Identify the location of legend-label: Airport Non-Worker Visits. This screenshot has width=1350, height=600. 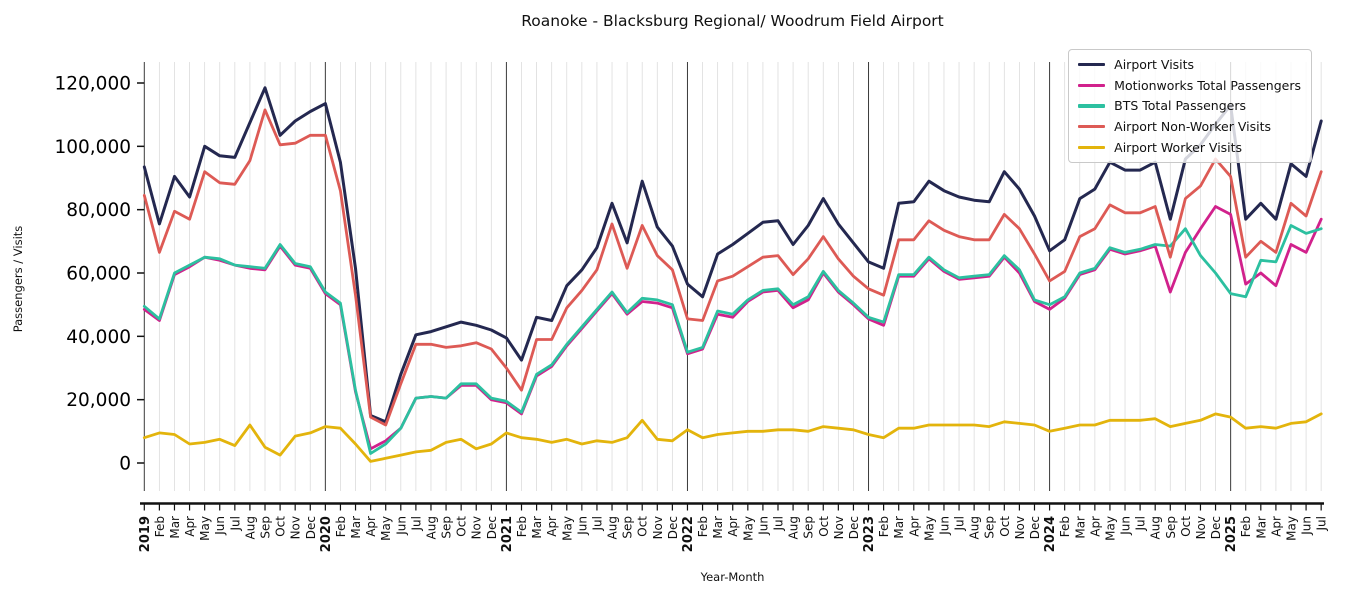
(1192, 126).